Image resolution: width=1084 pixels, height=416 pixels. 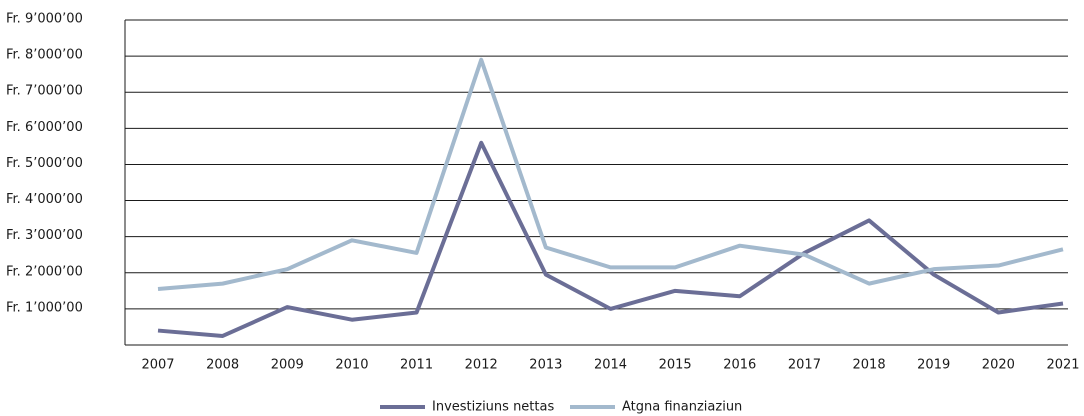 What do you see at coordinates (416, 365) in the screenshot?
I see `x-tick-label: 2011` at bounding box center [416, 365].